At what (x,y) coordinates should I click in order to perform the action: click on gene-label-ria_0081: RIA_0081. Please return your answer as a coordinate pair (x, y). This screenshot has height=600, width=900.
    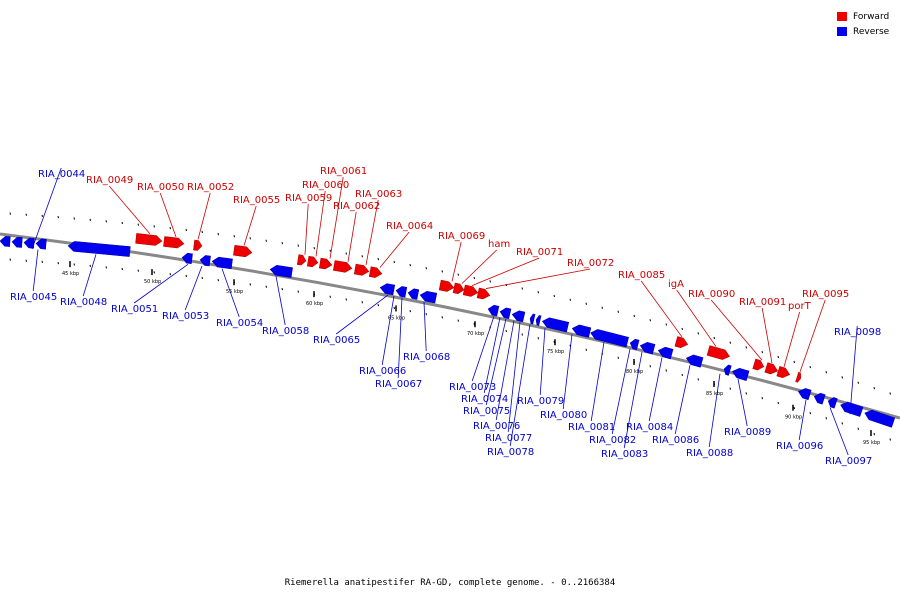
    Looking at the image, I should click on (591, 427).